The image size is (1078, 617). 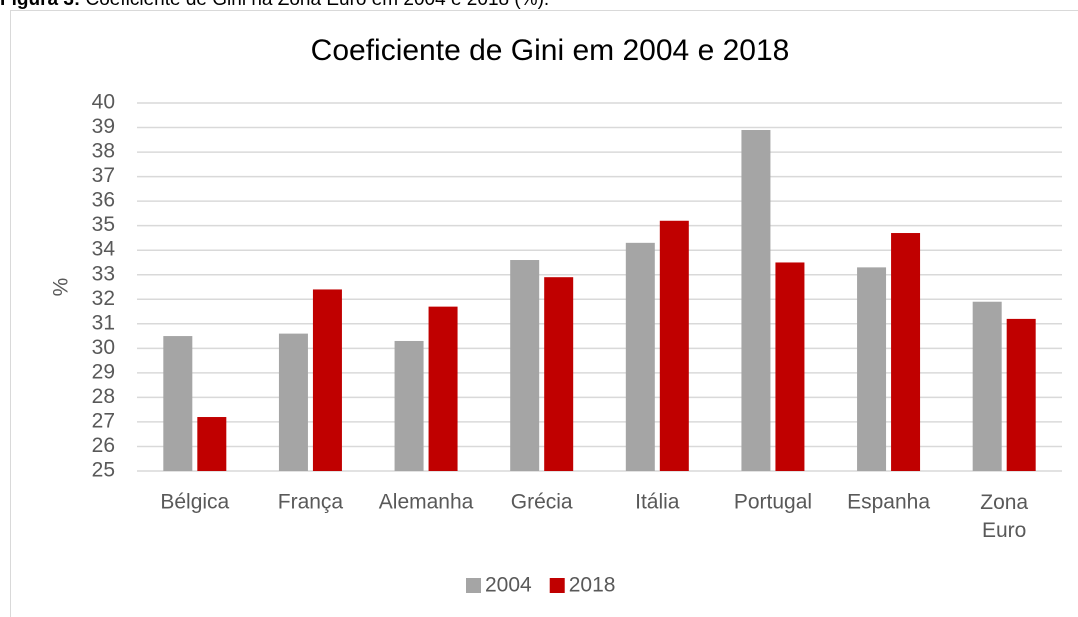 What do you see at coordinates (542, 502) in the screenshot?
I see `x-tick-label: Grécia` at bounding box center [542, 502].